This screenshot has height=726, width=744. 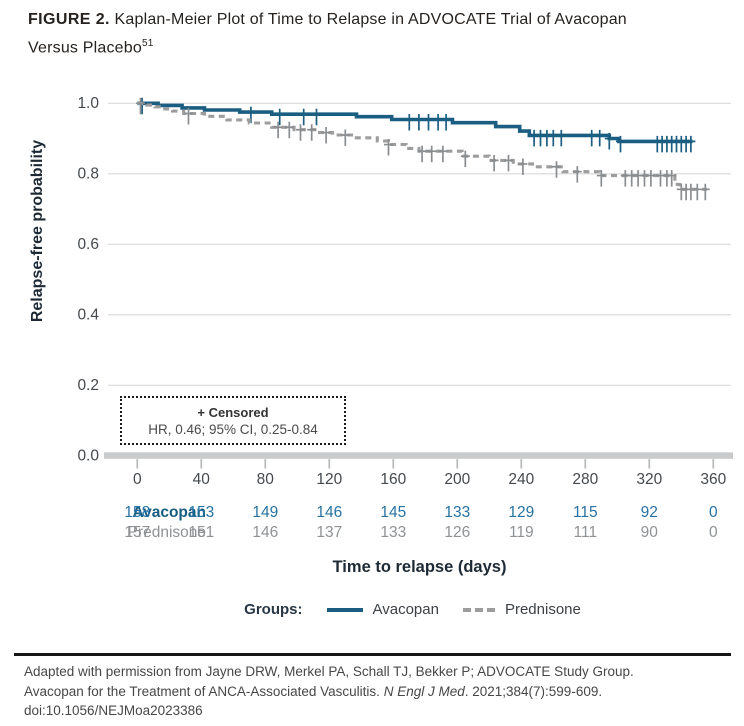 I want to click on y-tick-label-0.8: 0.8, so click(x=88, y=173).